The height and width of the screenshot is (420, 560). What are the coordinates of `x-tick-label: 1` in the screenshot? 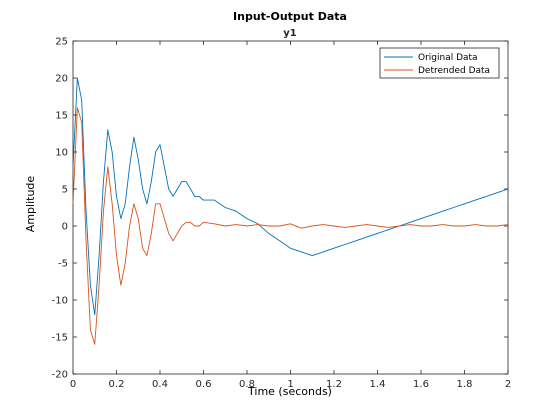 It's located at (290, 384).